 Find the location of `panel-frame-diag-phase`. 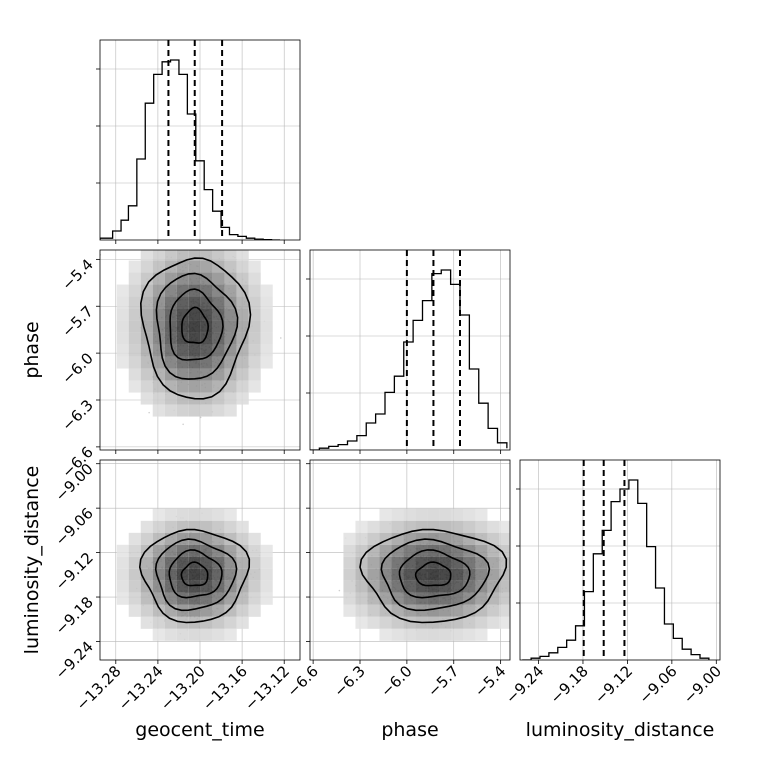

panel-frame-diag-phase is located at coordinates (410, 350).